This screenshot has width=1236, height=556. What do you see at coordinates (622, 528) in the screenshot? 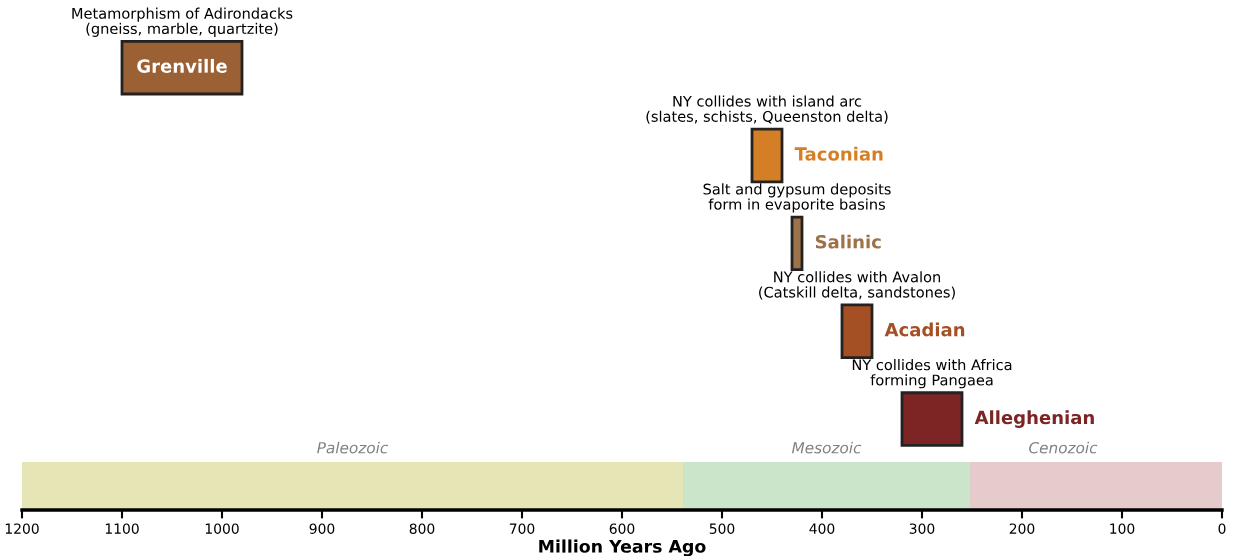
I see `x-tick-label: 600` at bounding box center [622, 528].